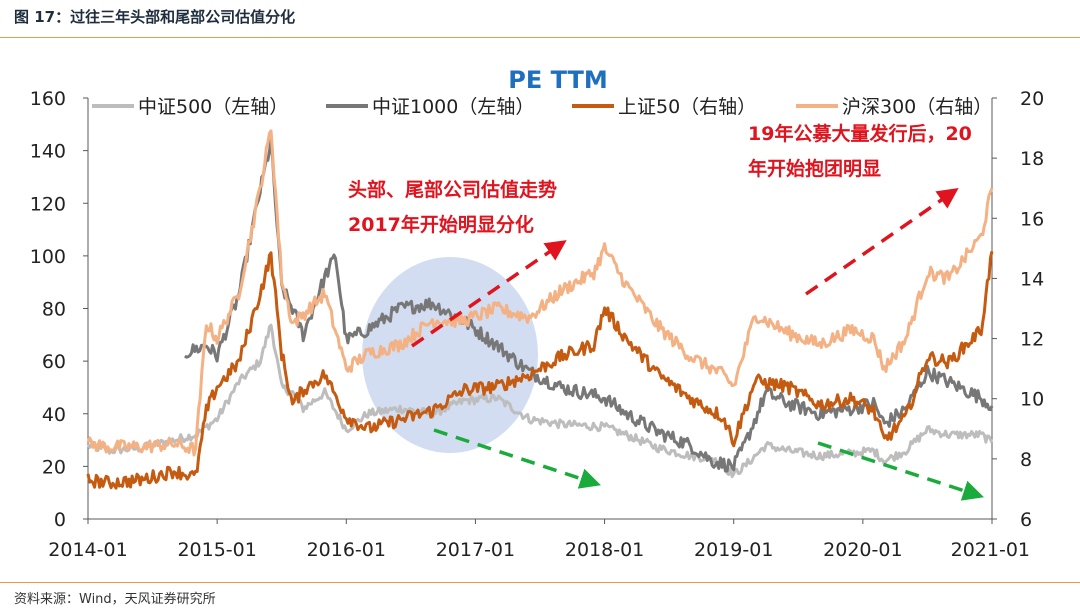 The height and width of the screenshot is (616, 1080). I want to click on y-left-tick-label: 80, so click(54, 310).